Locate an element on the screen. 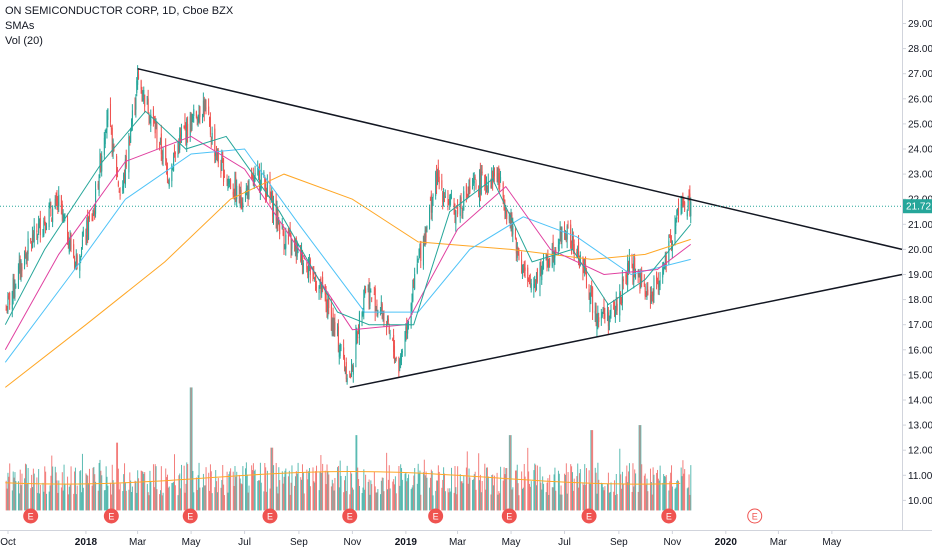  price-tick-label: 23.00 is located at coordinates (920, 175).